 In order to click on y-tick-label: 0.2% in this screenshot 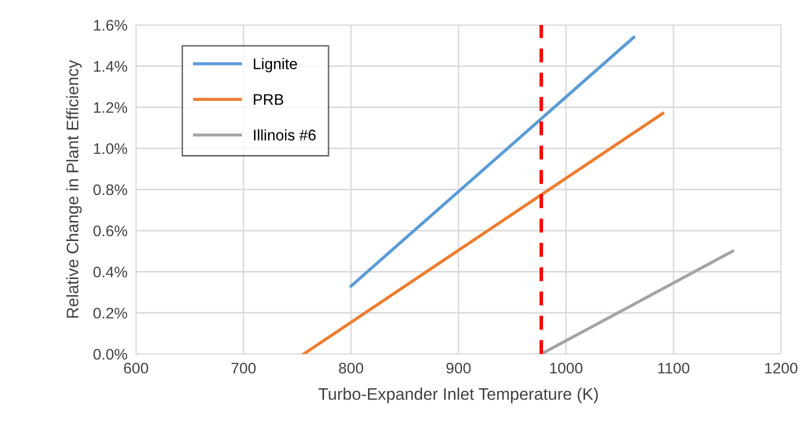, I will do `click(110, 313)`.